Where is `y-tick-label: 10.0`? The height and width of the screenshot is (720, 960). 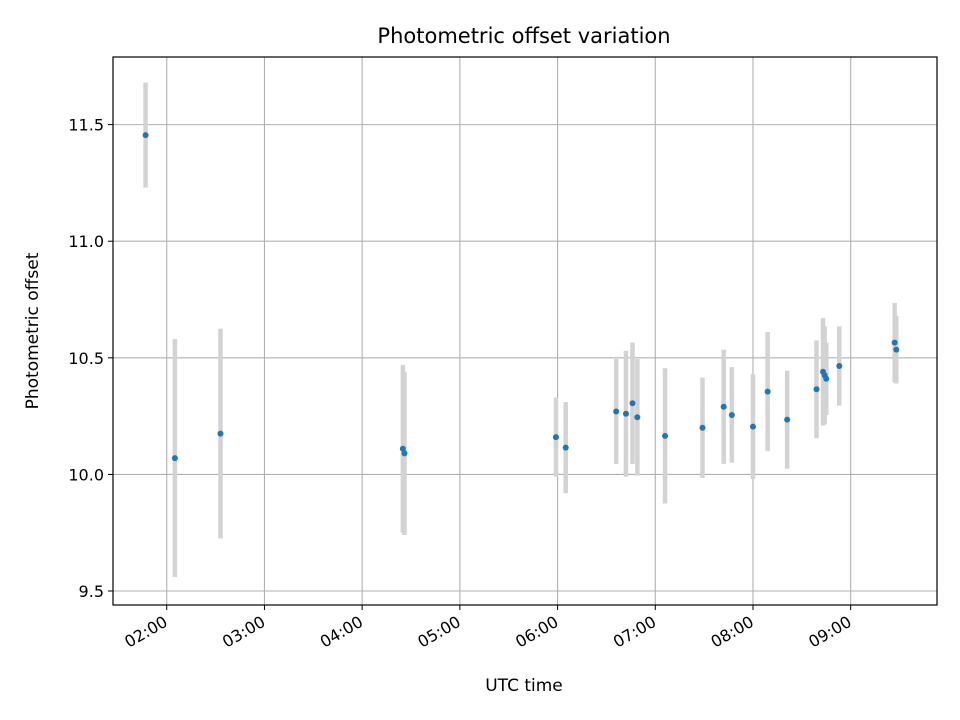 y-tick-label: 10.0 is located at coordinates (86, 474).